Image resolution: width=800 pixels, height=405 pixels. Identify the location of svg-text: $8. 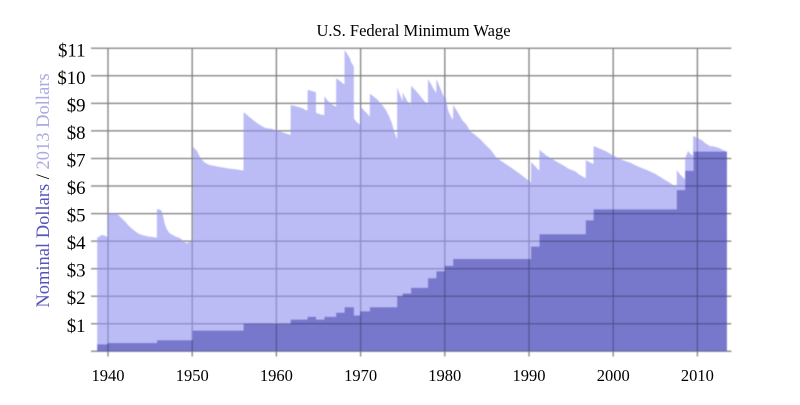
(76, 133).